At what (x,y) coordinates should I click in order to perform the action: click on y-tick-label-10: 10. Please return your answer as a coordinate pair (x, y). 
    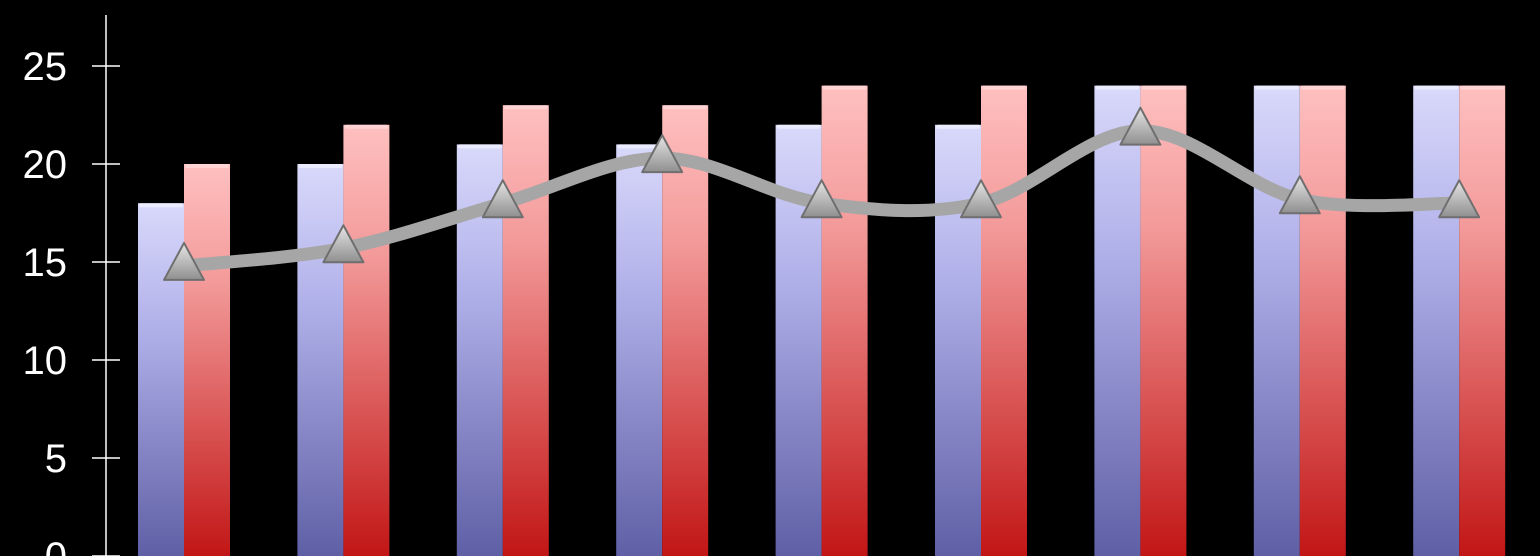
    Looking at the image, I should click on (45, 361).